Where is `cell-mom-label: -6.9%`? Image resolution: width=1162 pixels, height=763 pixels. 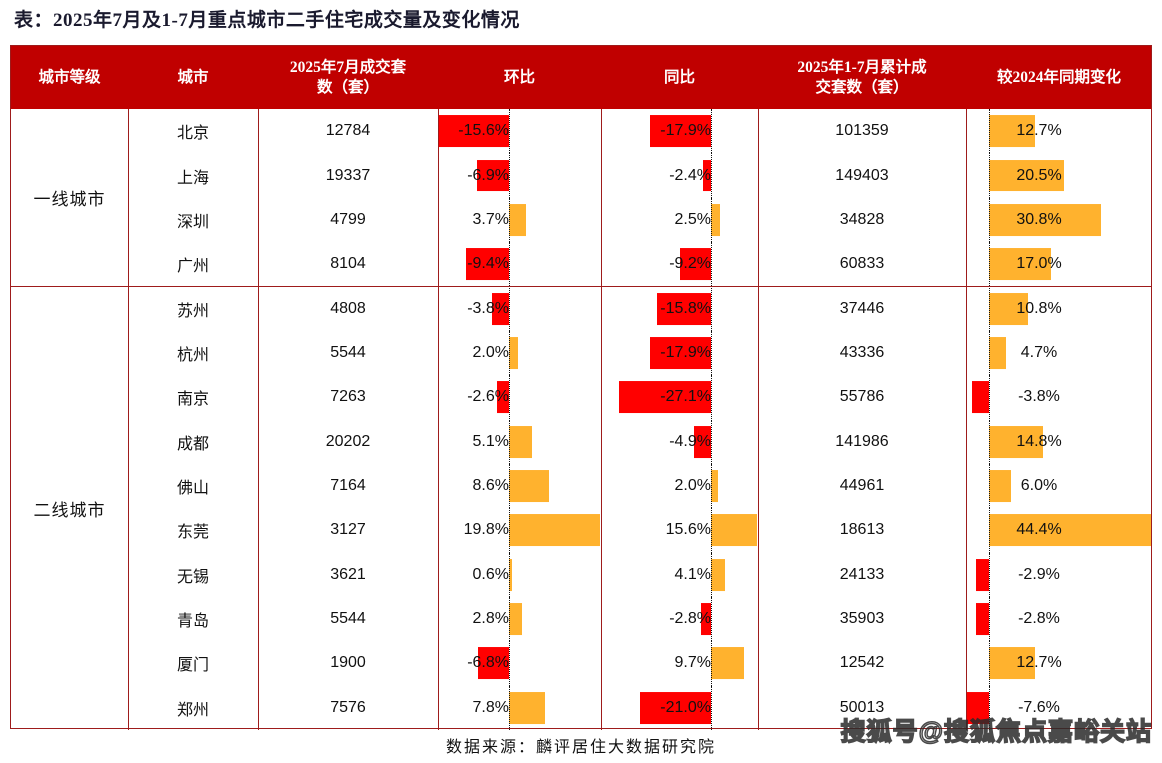
cell-mom-label: -6.9% is located at coordinates (488, 175).